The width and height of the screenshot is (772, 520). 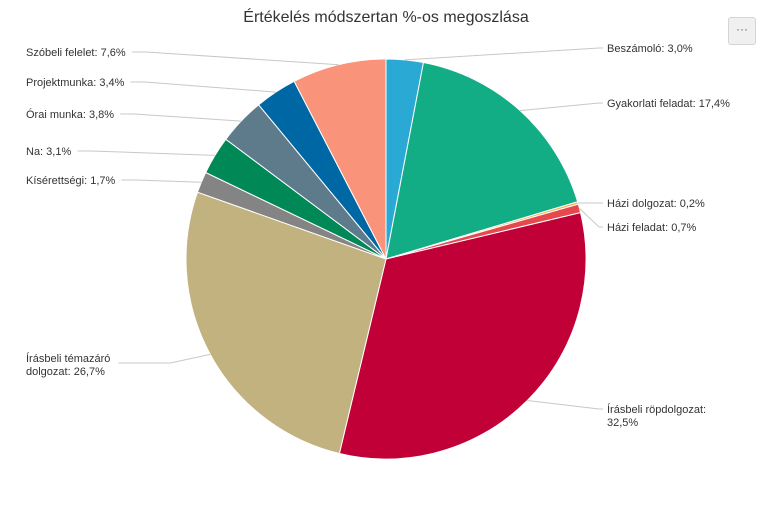 What do you see at coordinates (503, 54) in the screenshot?
I see `connector-line-beszamolo` at bounding box center [503, 54].